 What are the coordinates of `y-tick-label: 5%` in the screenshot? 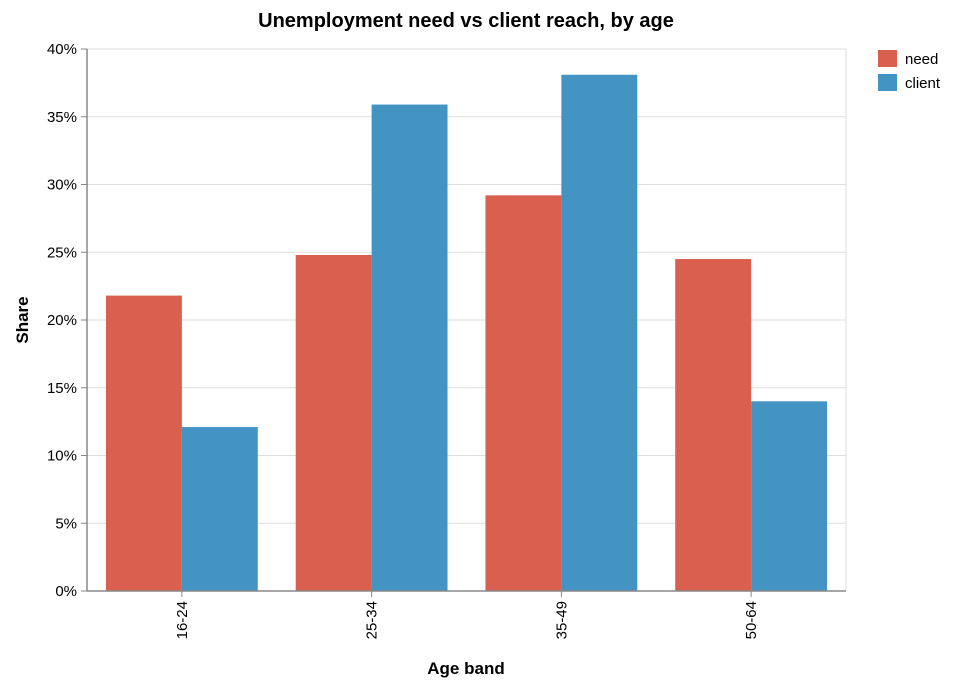 It's located at (66, 523).